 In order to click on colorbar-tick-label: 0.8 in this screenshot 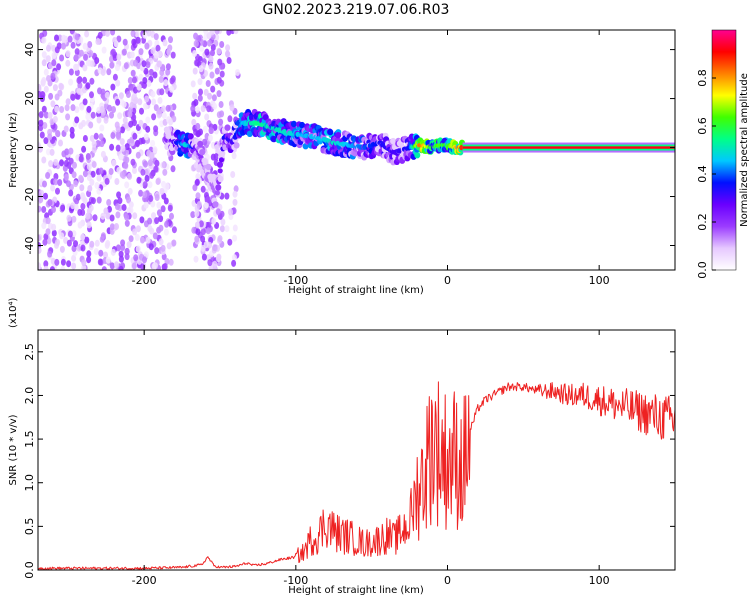, I will do `click(702, 78)`.